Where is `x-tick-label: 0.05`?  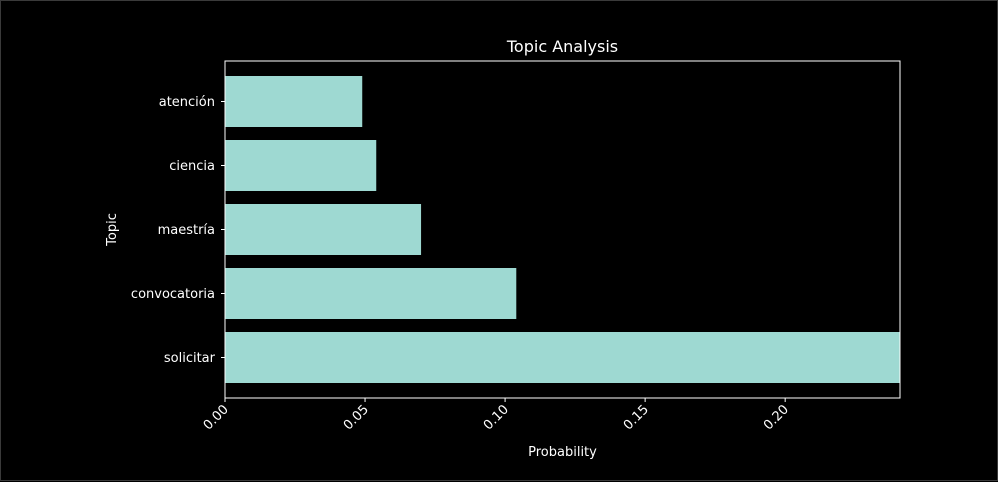 x-tick-label: 0.05 is located at coordinates (356, 417).